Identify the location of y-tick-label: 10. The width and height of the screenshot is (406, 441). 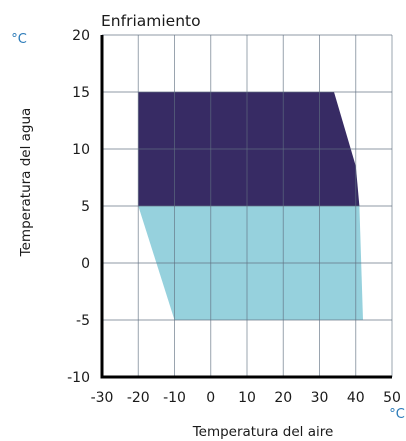
(81, 150).